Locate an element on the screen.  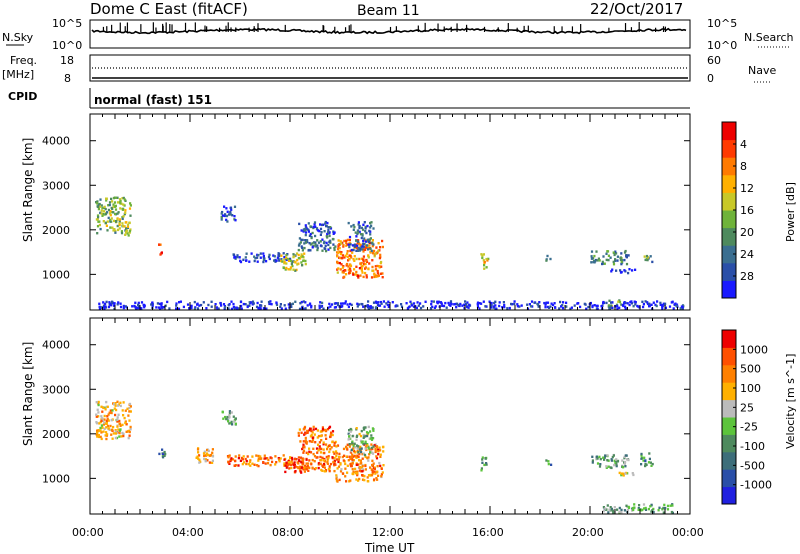
colorbar-tick-label: -500 is located at coordinates (752, 465).